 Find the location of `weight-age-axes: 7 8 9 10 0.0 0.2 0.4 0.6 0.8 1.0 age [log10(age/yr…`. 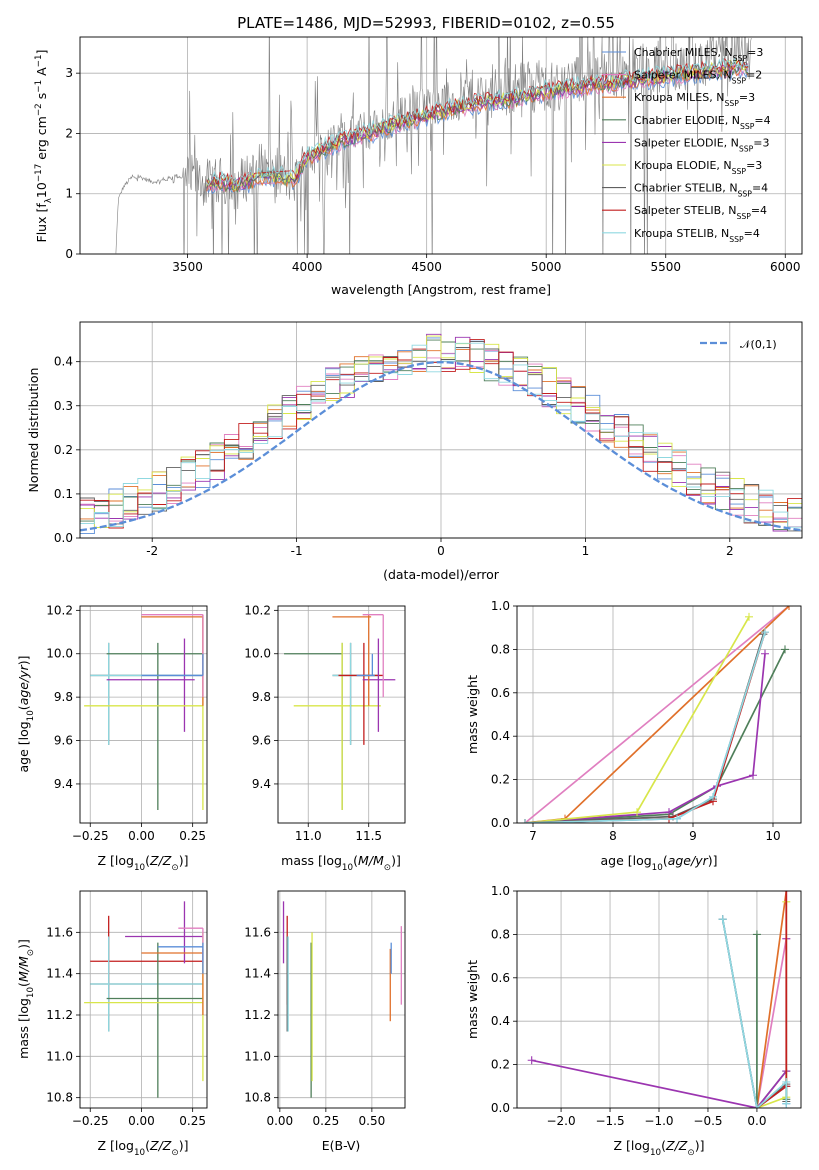

weight-age-axes: 7 8 9 10 0.0 0.2 0.4 0.6 0.8 1.0 age [log10(age/yr… is located at coordinates (633, 736).